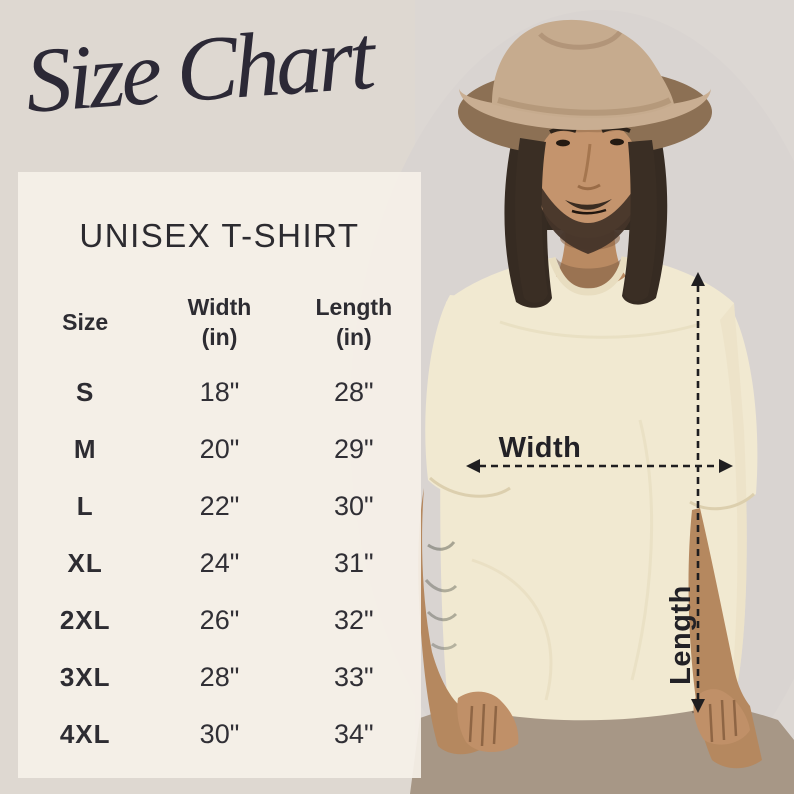  I want to click on size-cell: 3XL, so click(85, 677).